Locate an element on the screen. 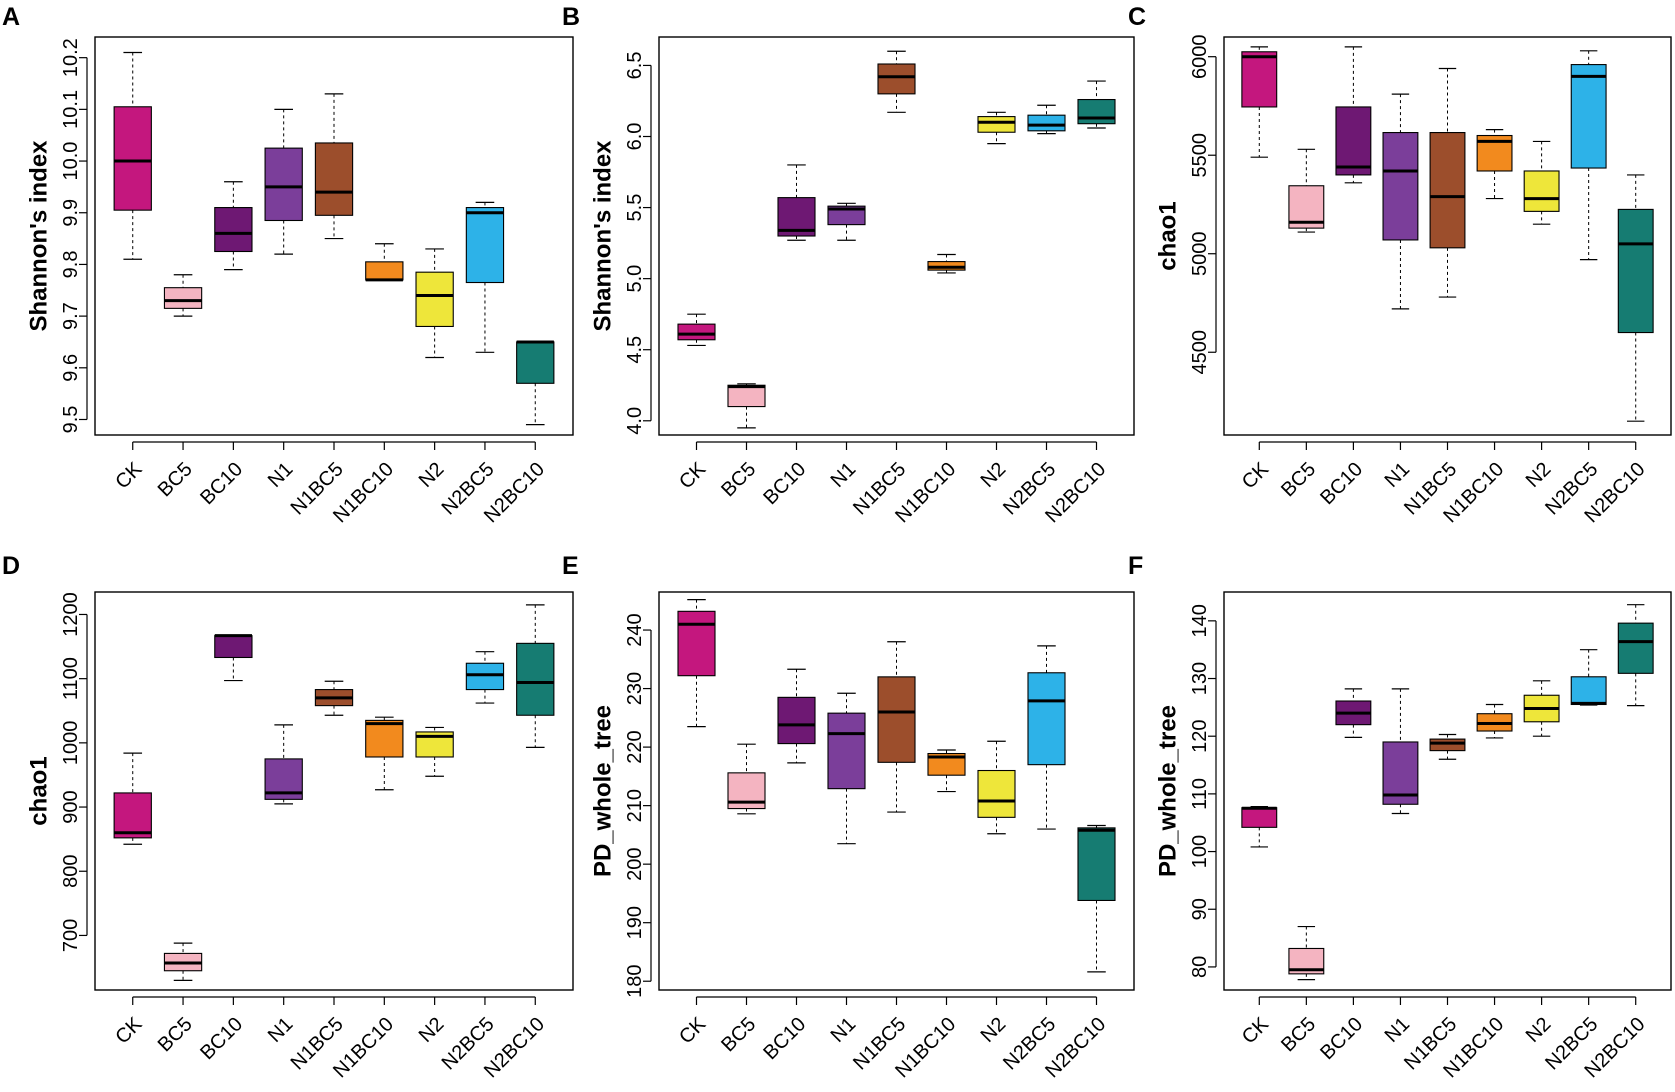  y-tick-label: 10.0 is located at coordinates (71, 161).